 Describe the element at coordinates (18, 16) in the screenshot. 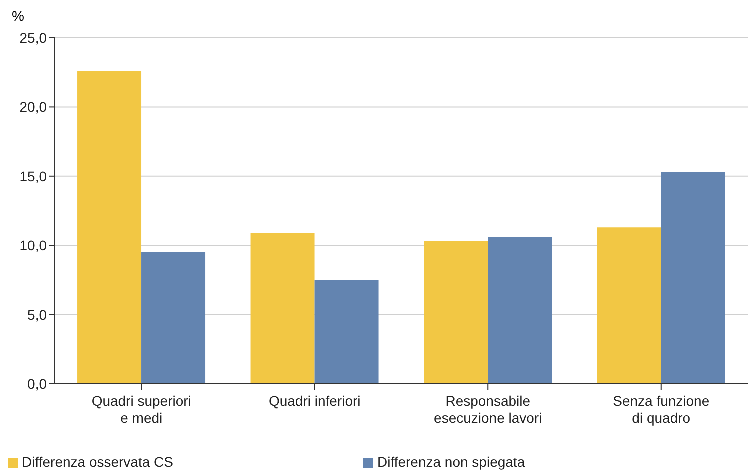

I see `y-axis-title: %` at that location.